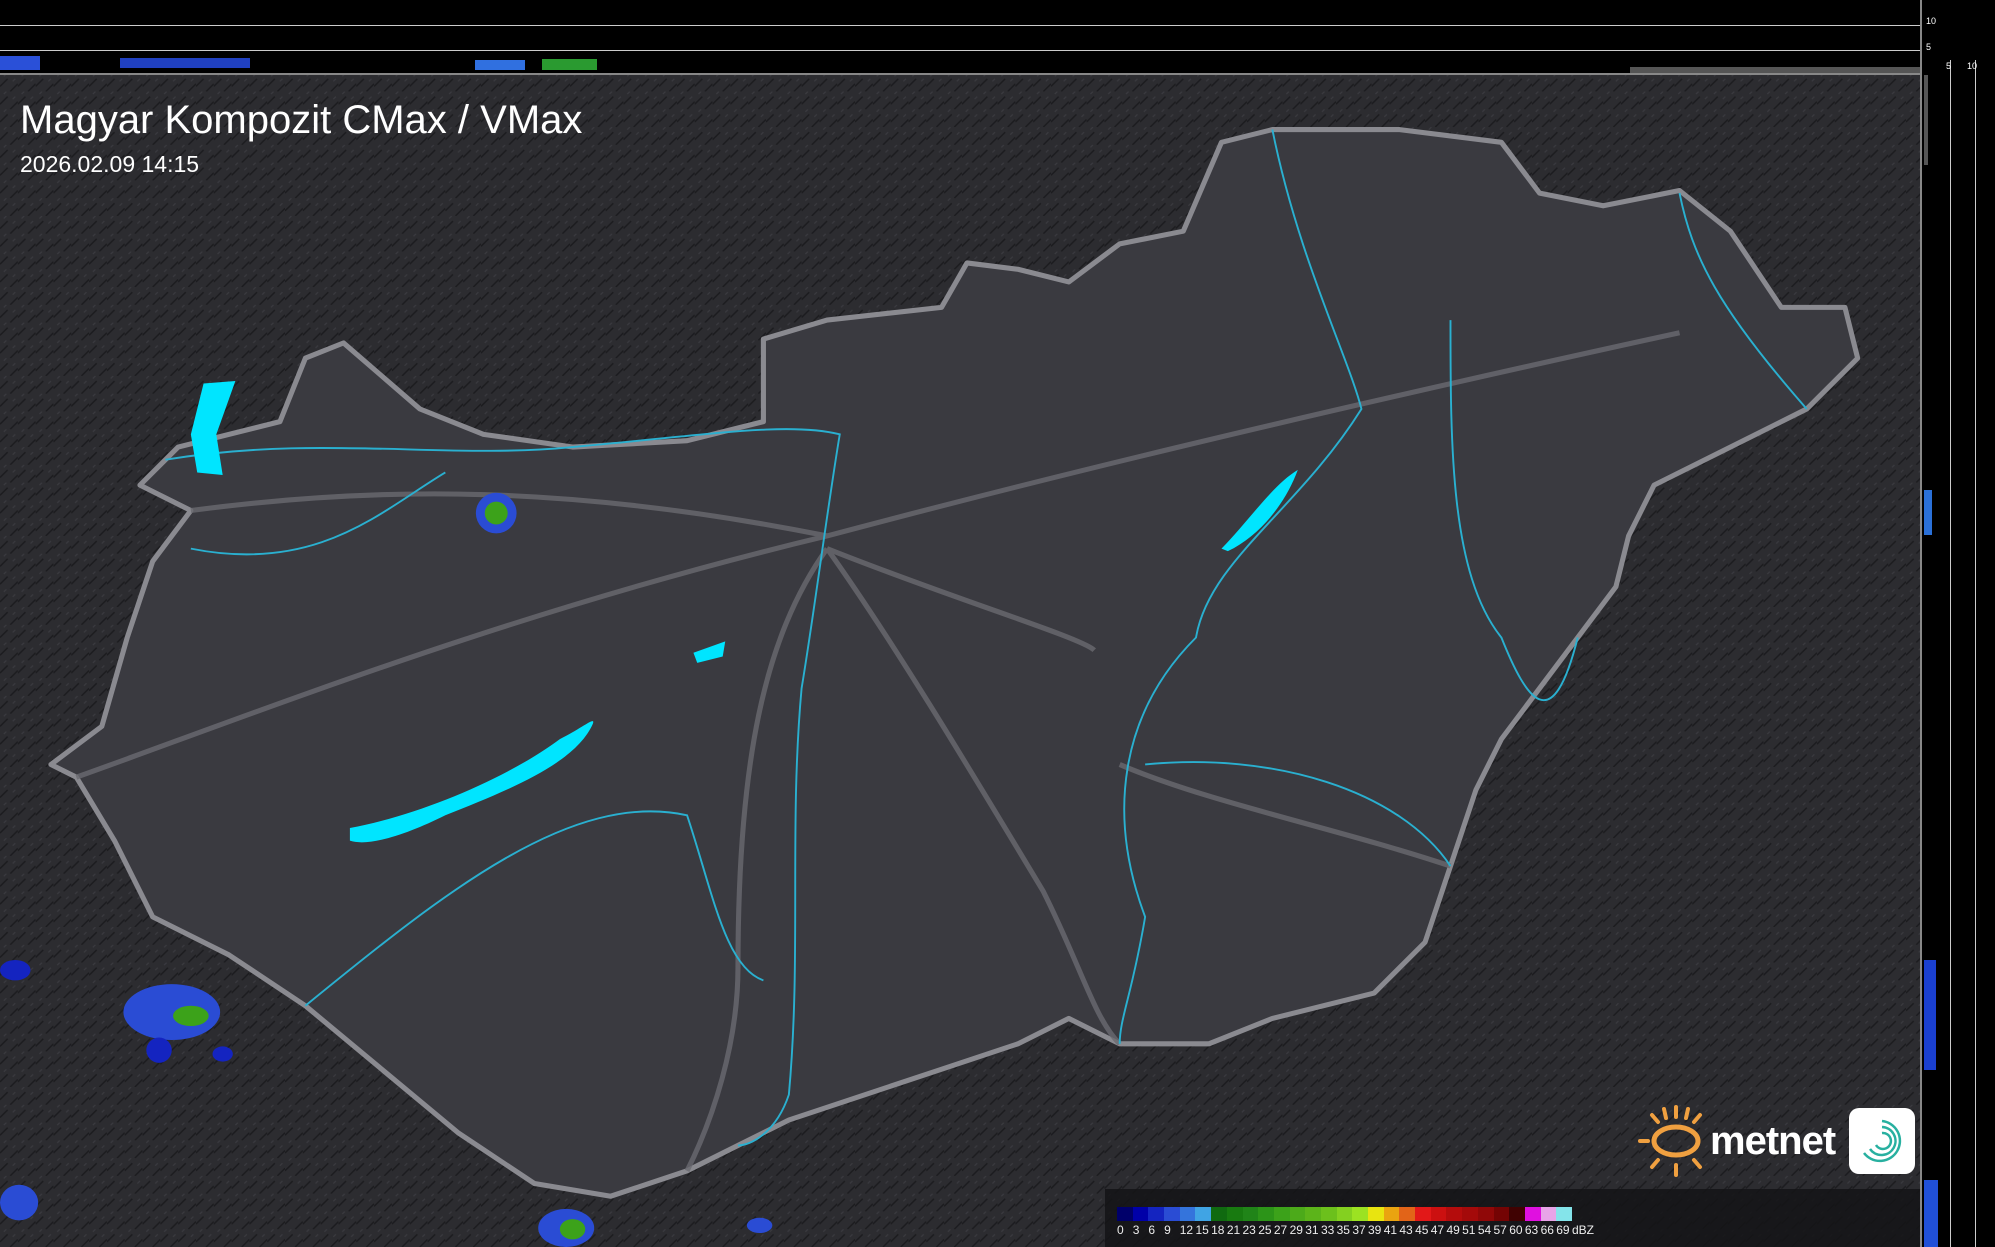  What do you see at coordinates (1469, 1230) in the screenshot?
I see `legend-label: 51` at bounding box center [1469, 1230].